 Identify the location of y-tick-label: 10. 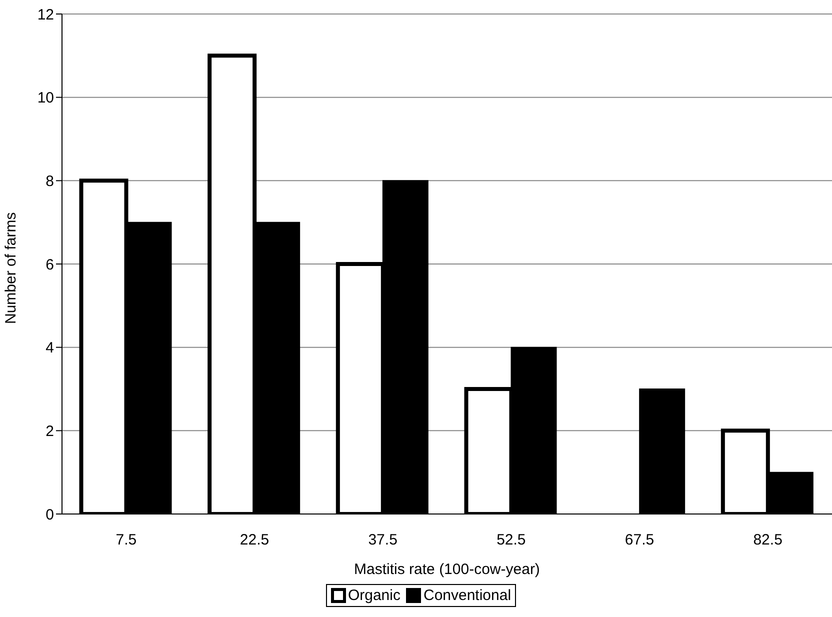
(45, 98).